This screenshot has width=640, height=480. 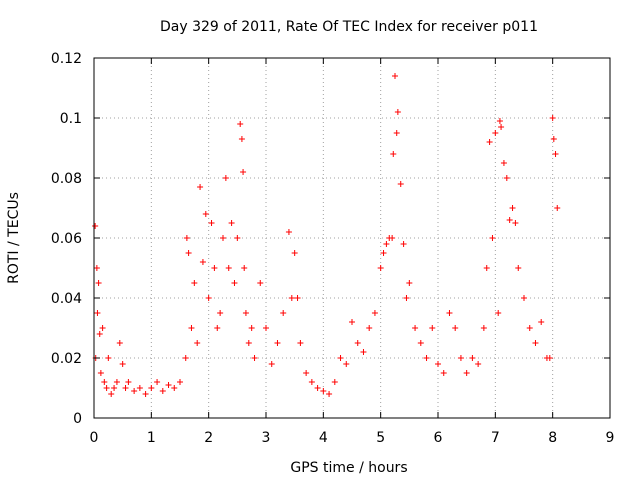 What do you see at coordinates (151, 438) in the screenshot?
I see `x-tick-label: 1` at bounding box center [151, 438].